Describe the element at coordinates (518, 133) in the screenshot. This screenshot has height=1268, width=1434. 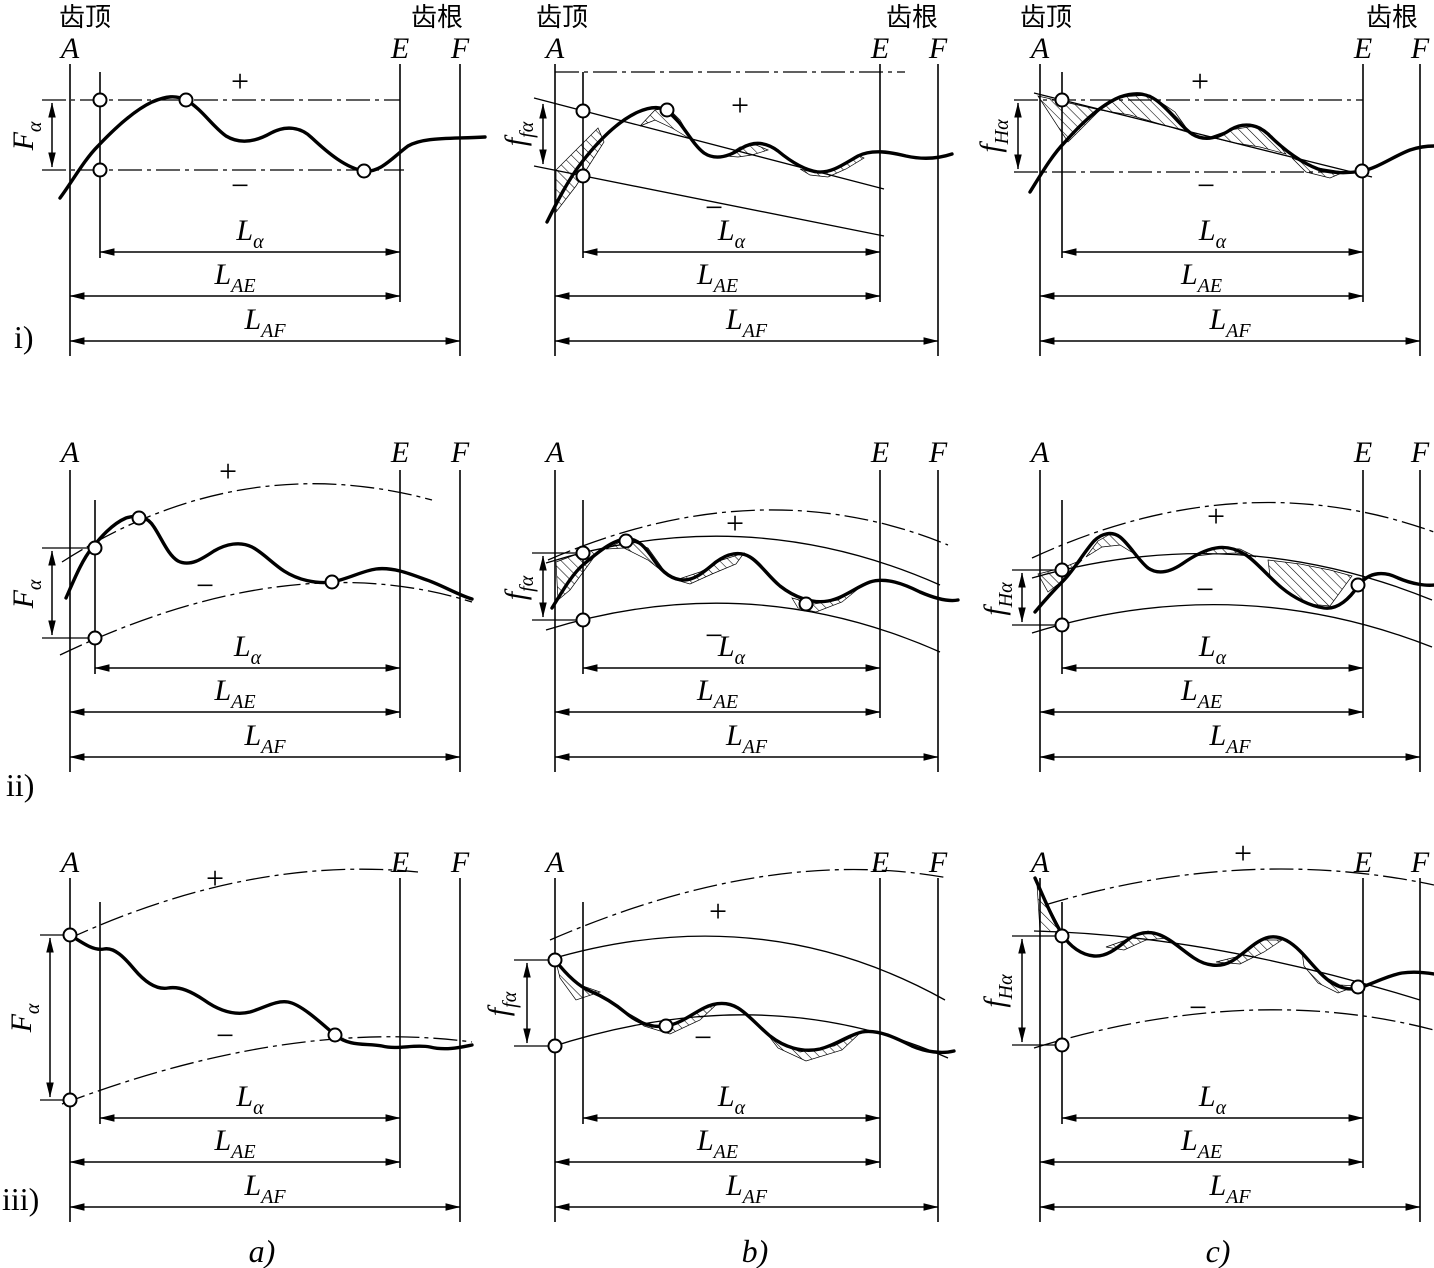
I see `deviation-label-f_f_alpha: ffα` at that location.